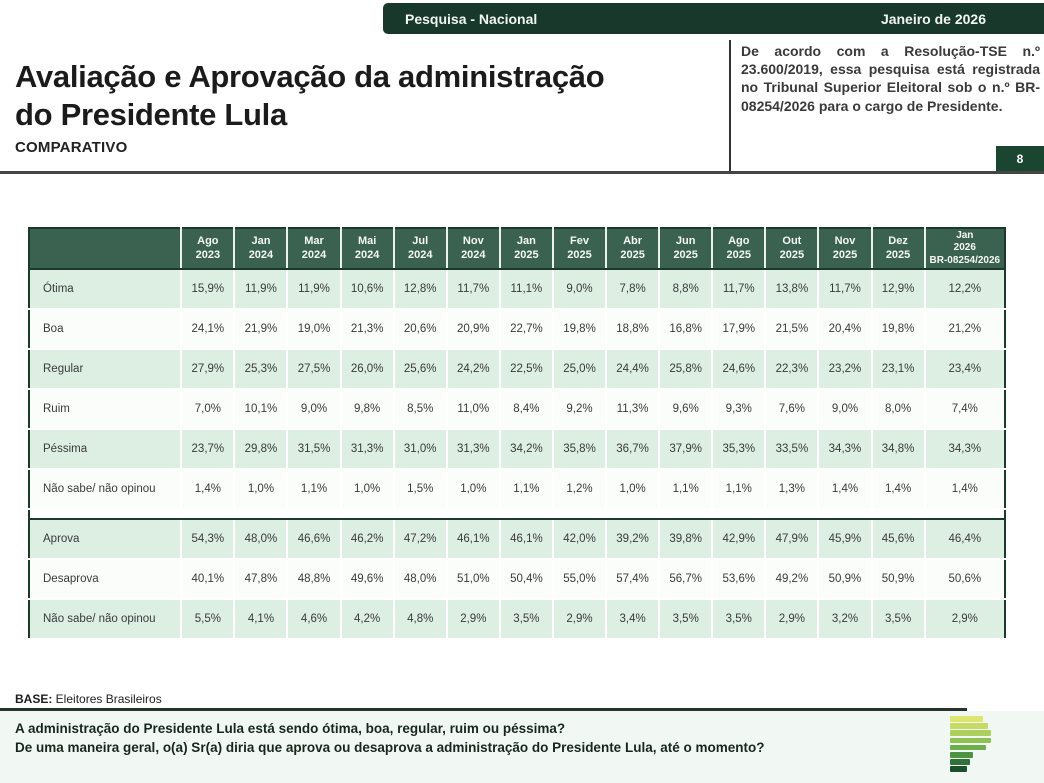 The width and height of the screenshot is (1044, 783). What do you see at coordinates (525, 329) in the screenshot?
I see `value-cell: 22,7%` at bounding box center [525, 329].